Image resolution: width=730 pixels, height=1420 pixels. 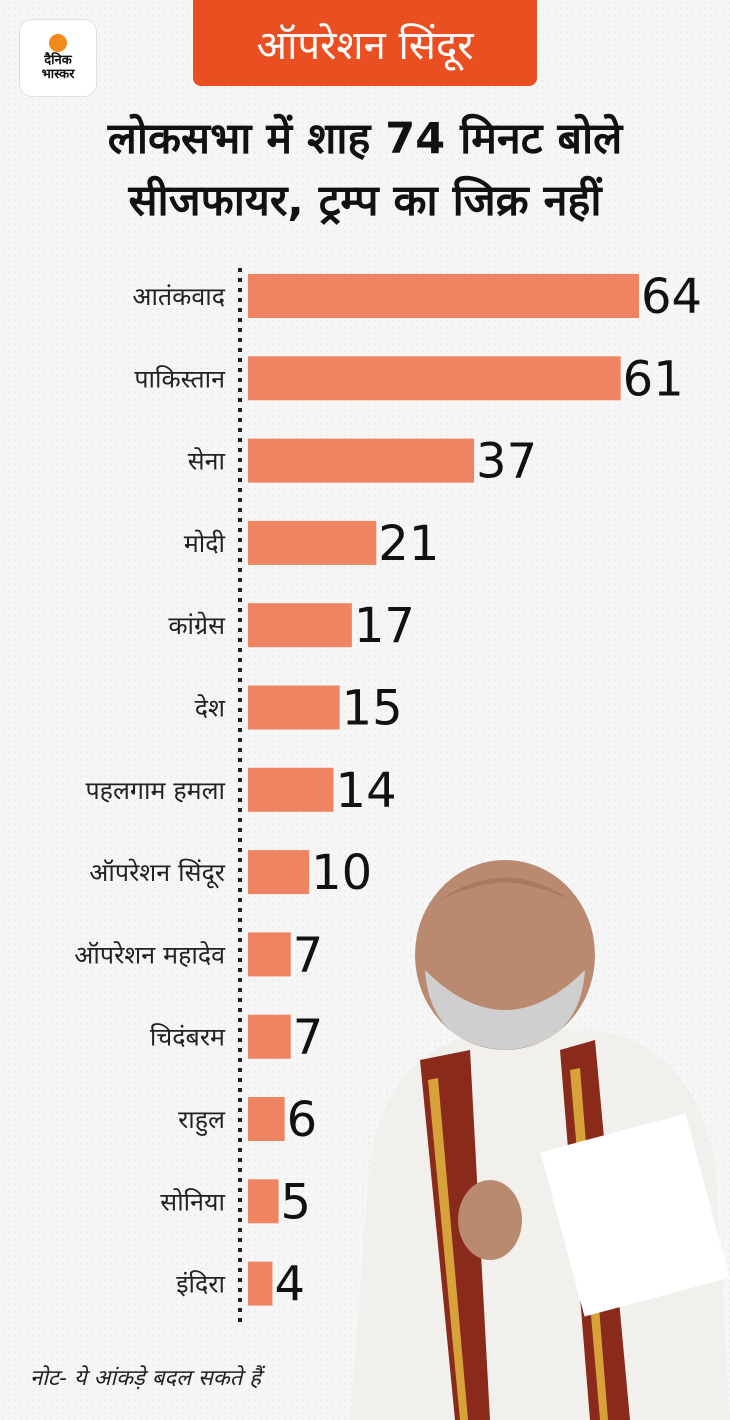 I want to click on value-label-6: 15, so click(x=372, y=709).